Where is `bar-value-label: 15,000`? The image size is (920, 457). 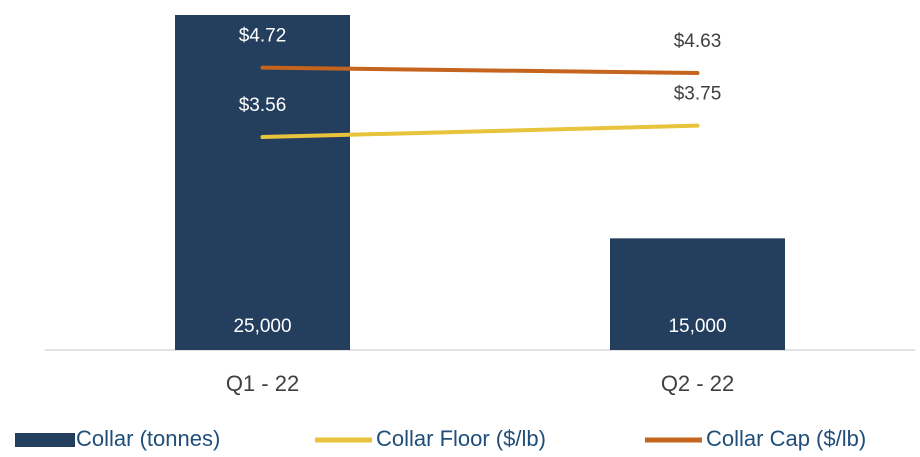 bar-value-label: 15,000 is located at coordinates (697, 326).